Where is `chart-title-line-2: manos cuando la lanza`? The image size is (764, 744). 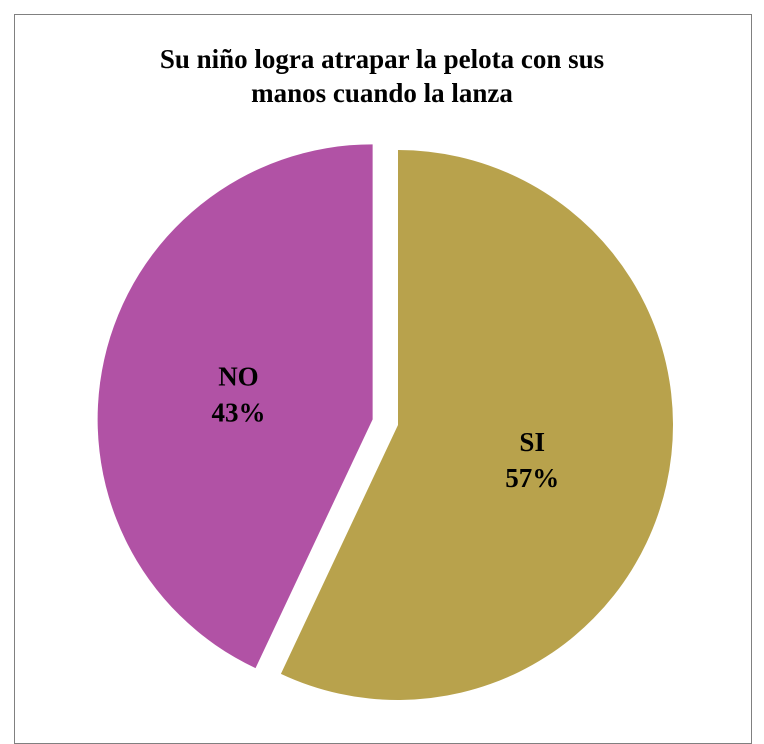
chart-title-line-2: manos cuando la lanza is located at coordinates (382, 93).